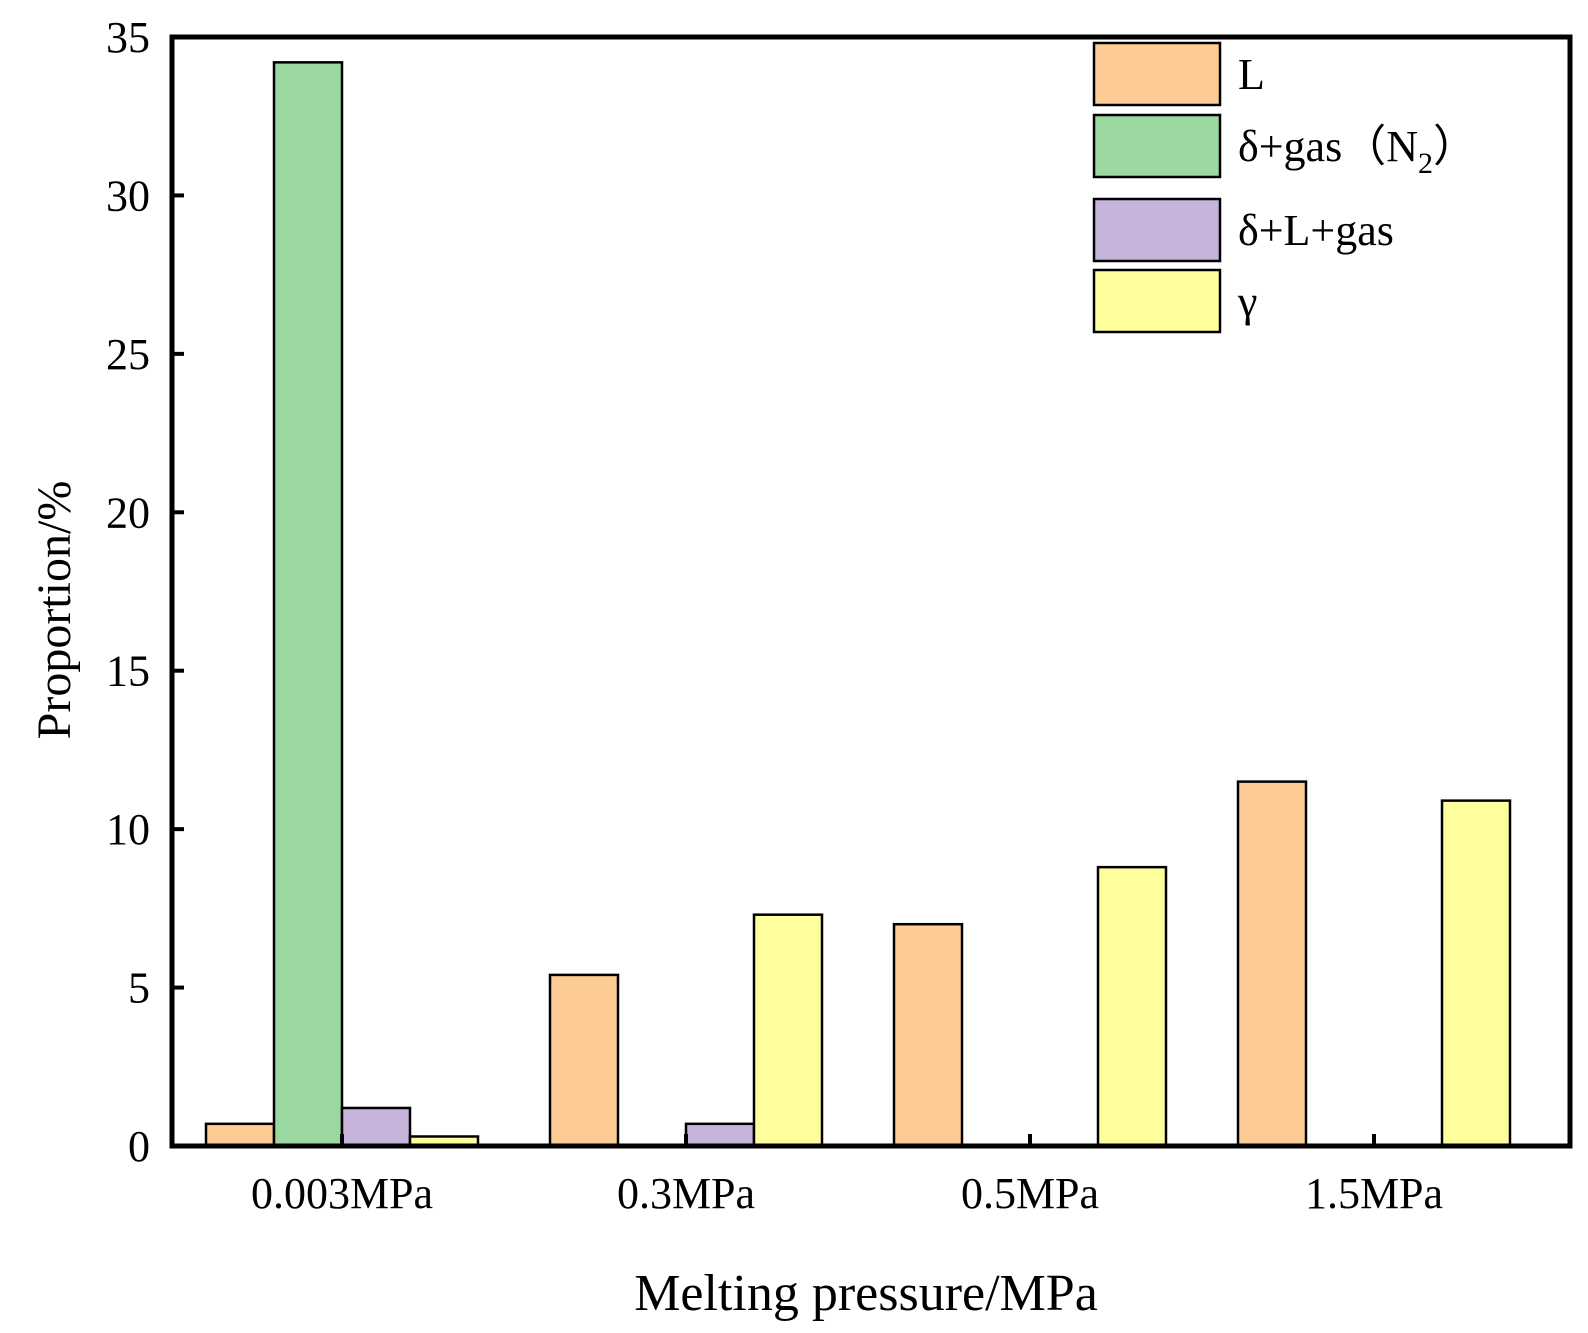  Describe the element at coordinates (342, 1193) in the screenshot. I see `x-tick-label: 0.003MPa` at that location.